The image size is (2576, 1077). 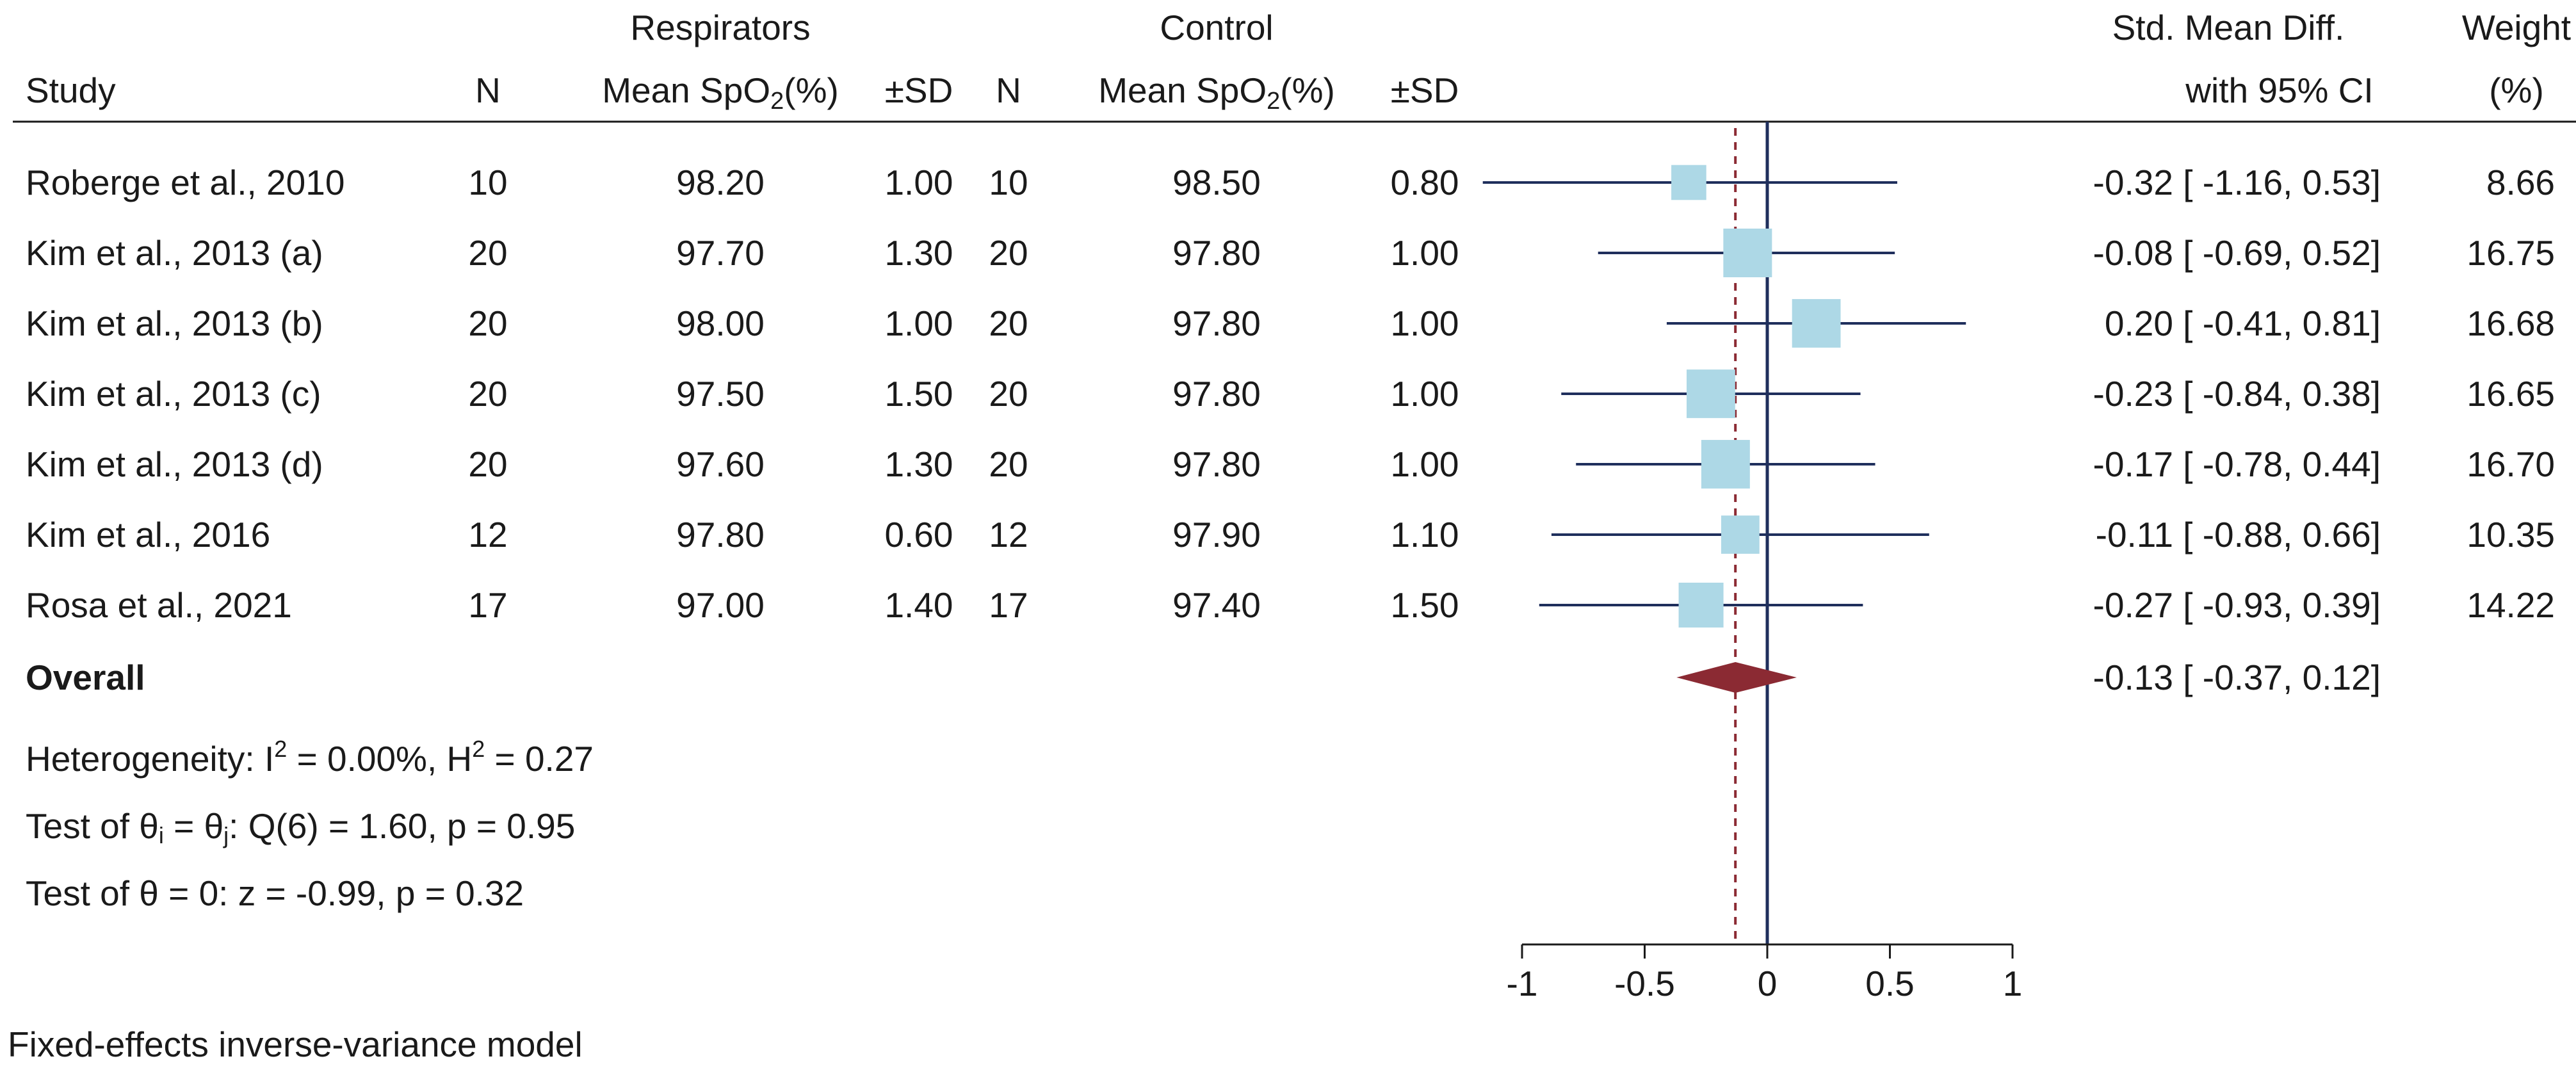 I want to click on overall-ci-text: -0.13 [ -0.37, 0.12], so click(x=2237, y=677).